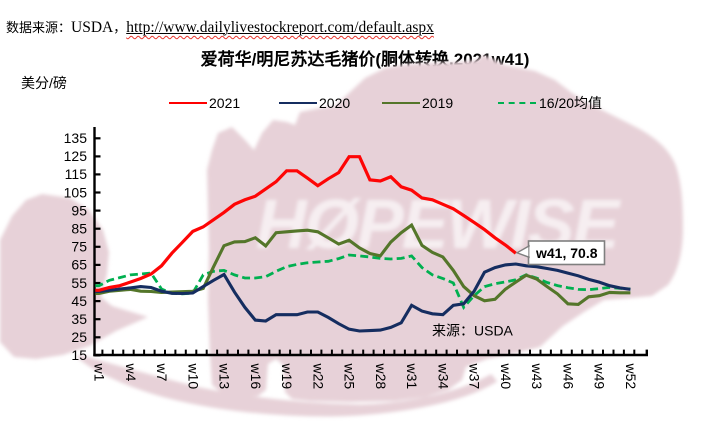 This screenshot has height=425, width=708. Describe the element at coordinates (162, 372) in the screenshot. I see `svg-text: w7` at that location.